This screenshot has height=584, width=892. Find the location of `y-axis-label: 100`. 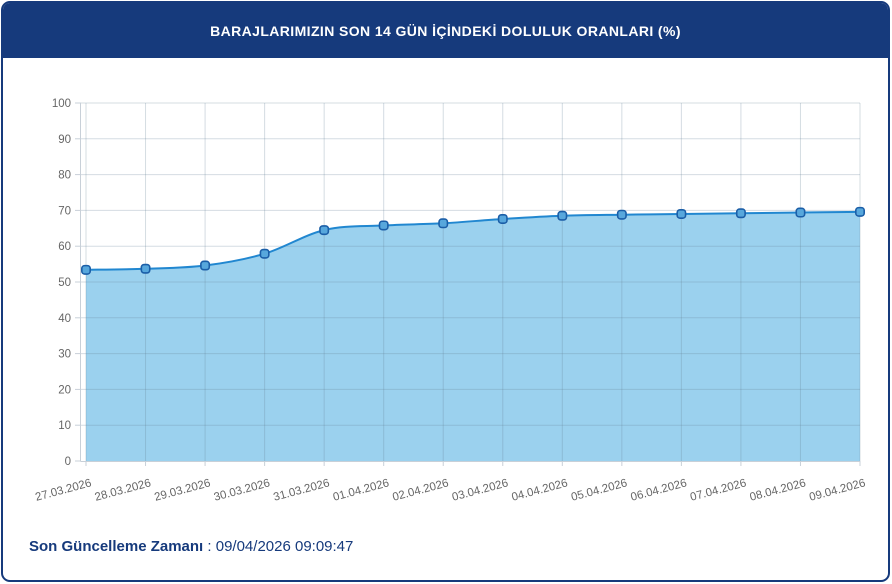

y-axis-label: 100 is located at coordinates (61, 104).